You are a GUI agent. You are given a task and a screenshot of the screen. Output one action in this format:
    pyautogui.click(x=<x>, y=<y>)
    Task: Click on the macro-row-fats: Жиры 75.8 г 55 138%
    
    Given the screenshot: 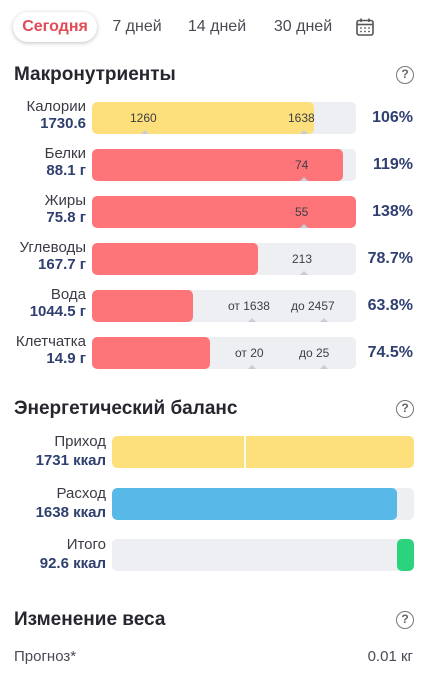 What is the action you would take?
    pyautogui.click(x=210, y=211)
    